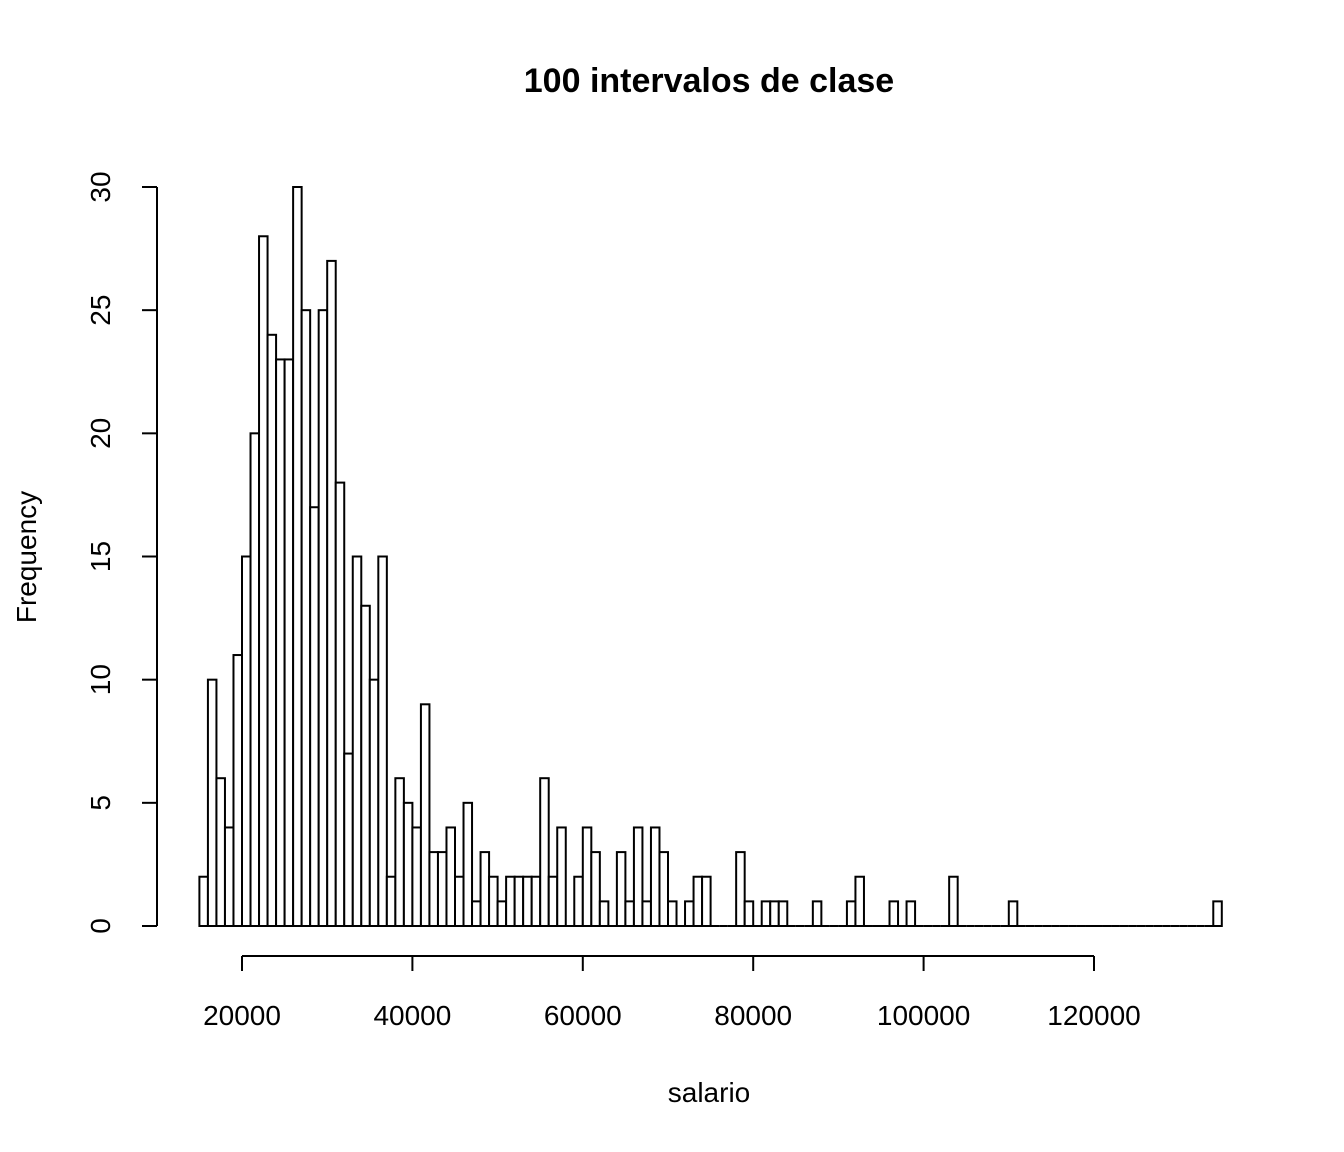  Describe the element at coordinates (100, 186) in the screenshot. I see `y-tick-label: 30` at that location.